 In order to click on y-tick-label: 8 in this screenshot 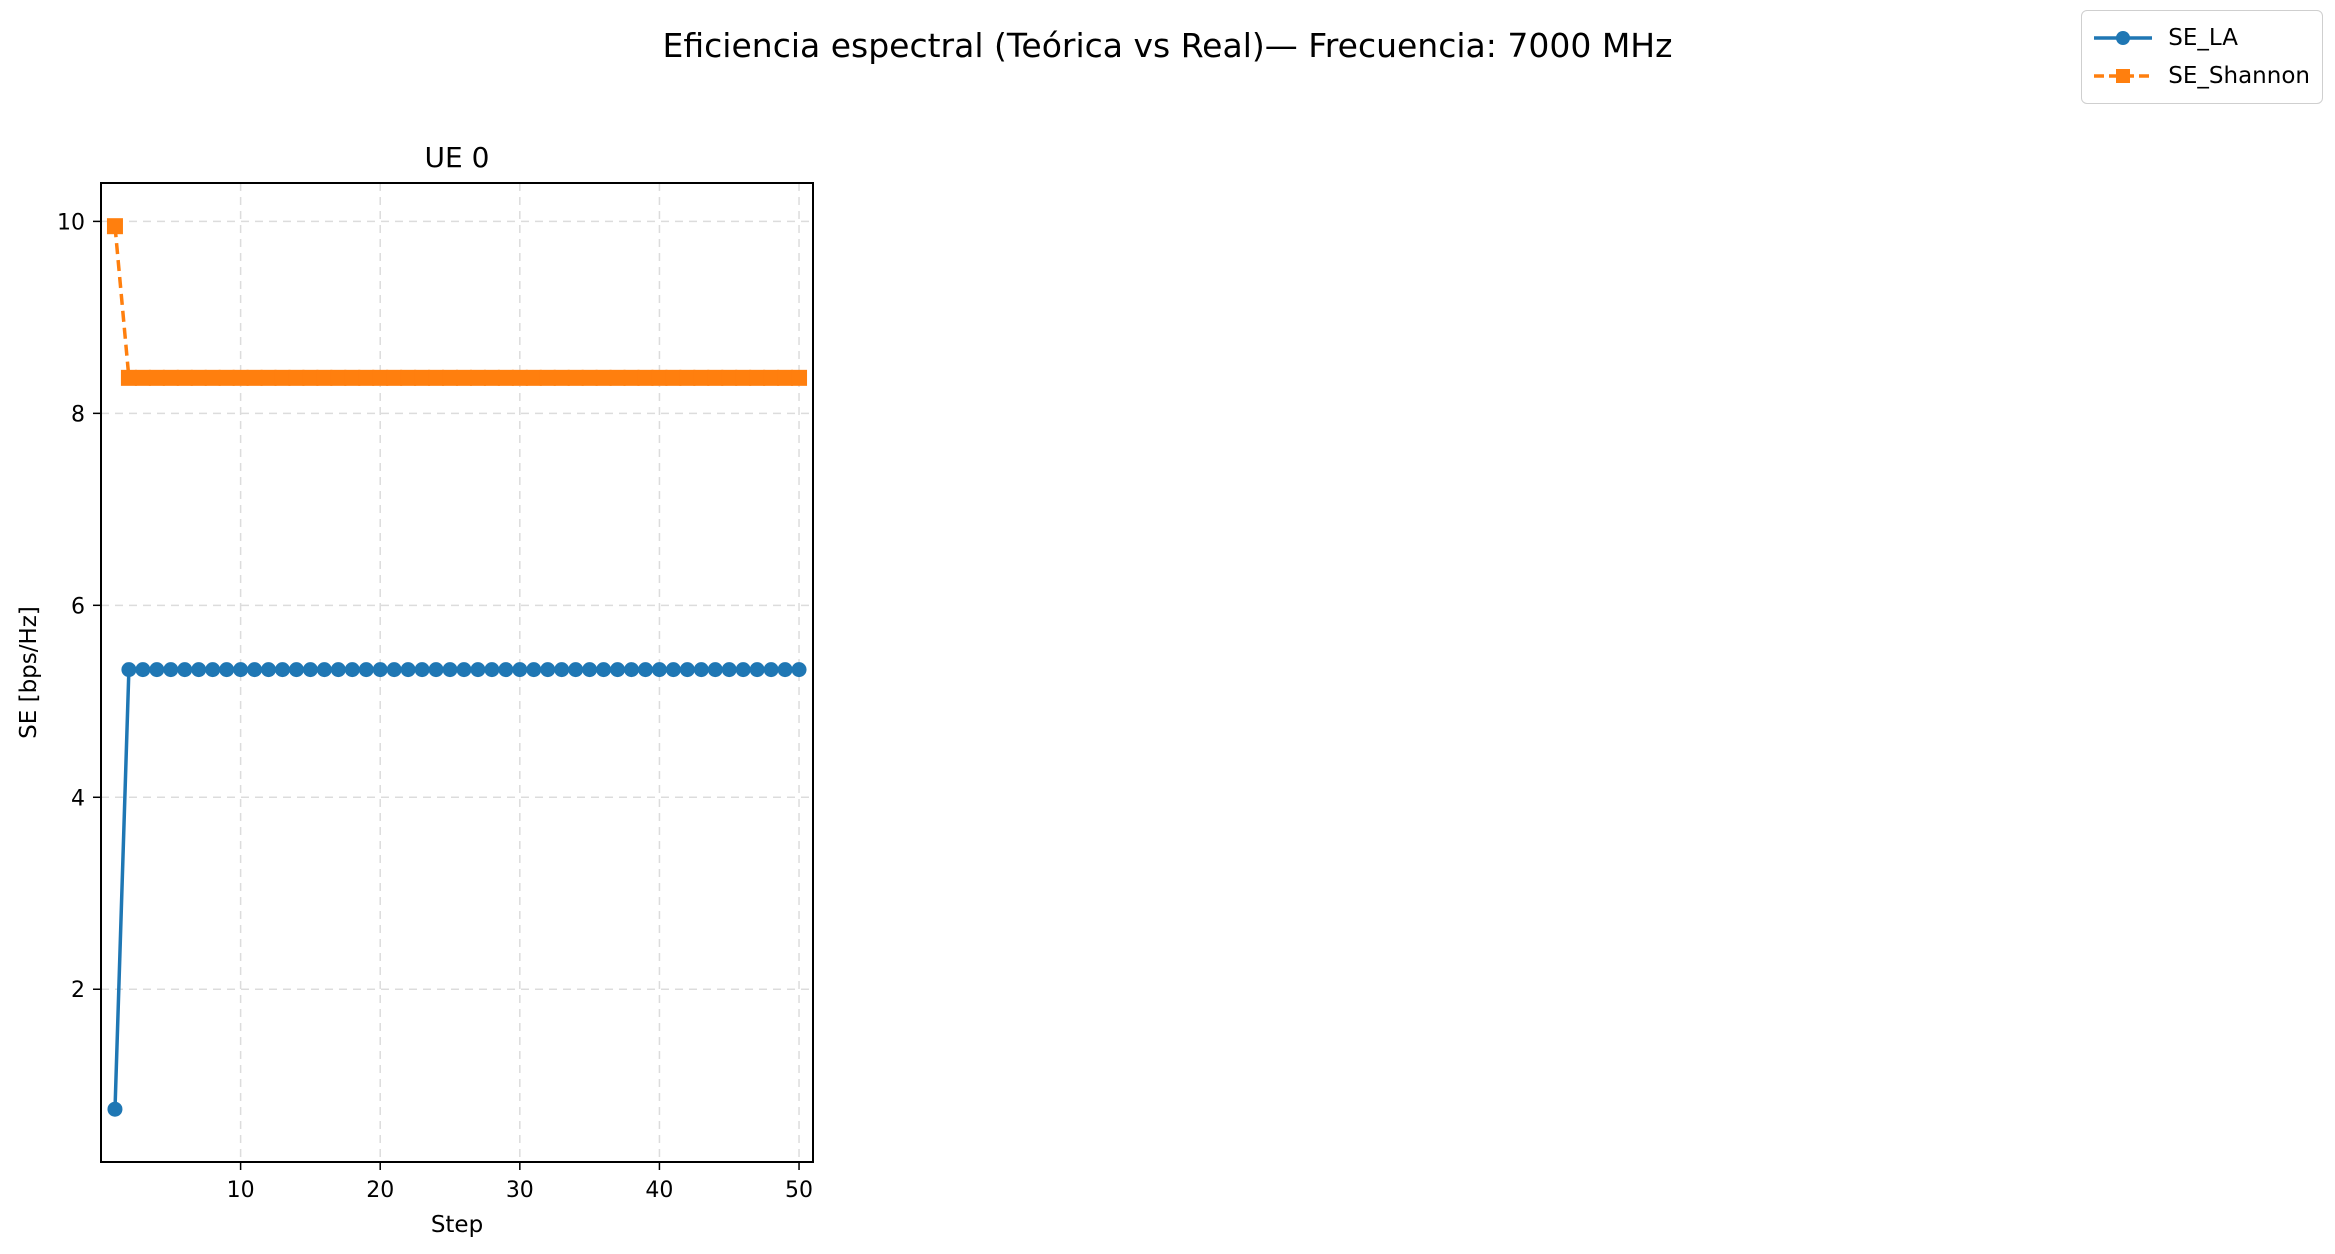, I will do `click(78, 414)`.